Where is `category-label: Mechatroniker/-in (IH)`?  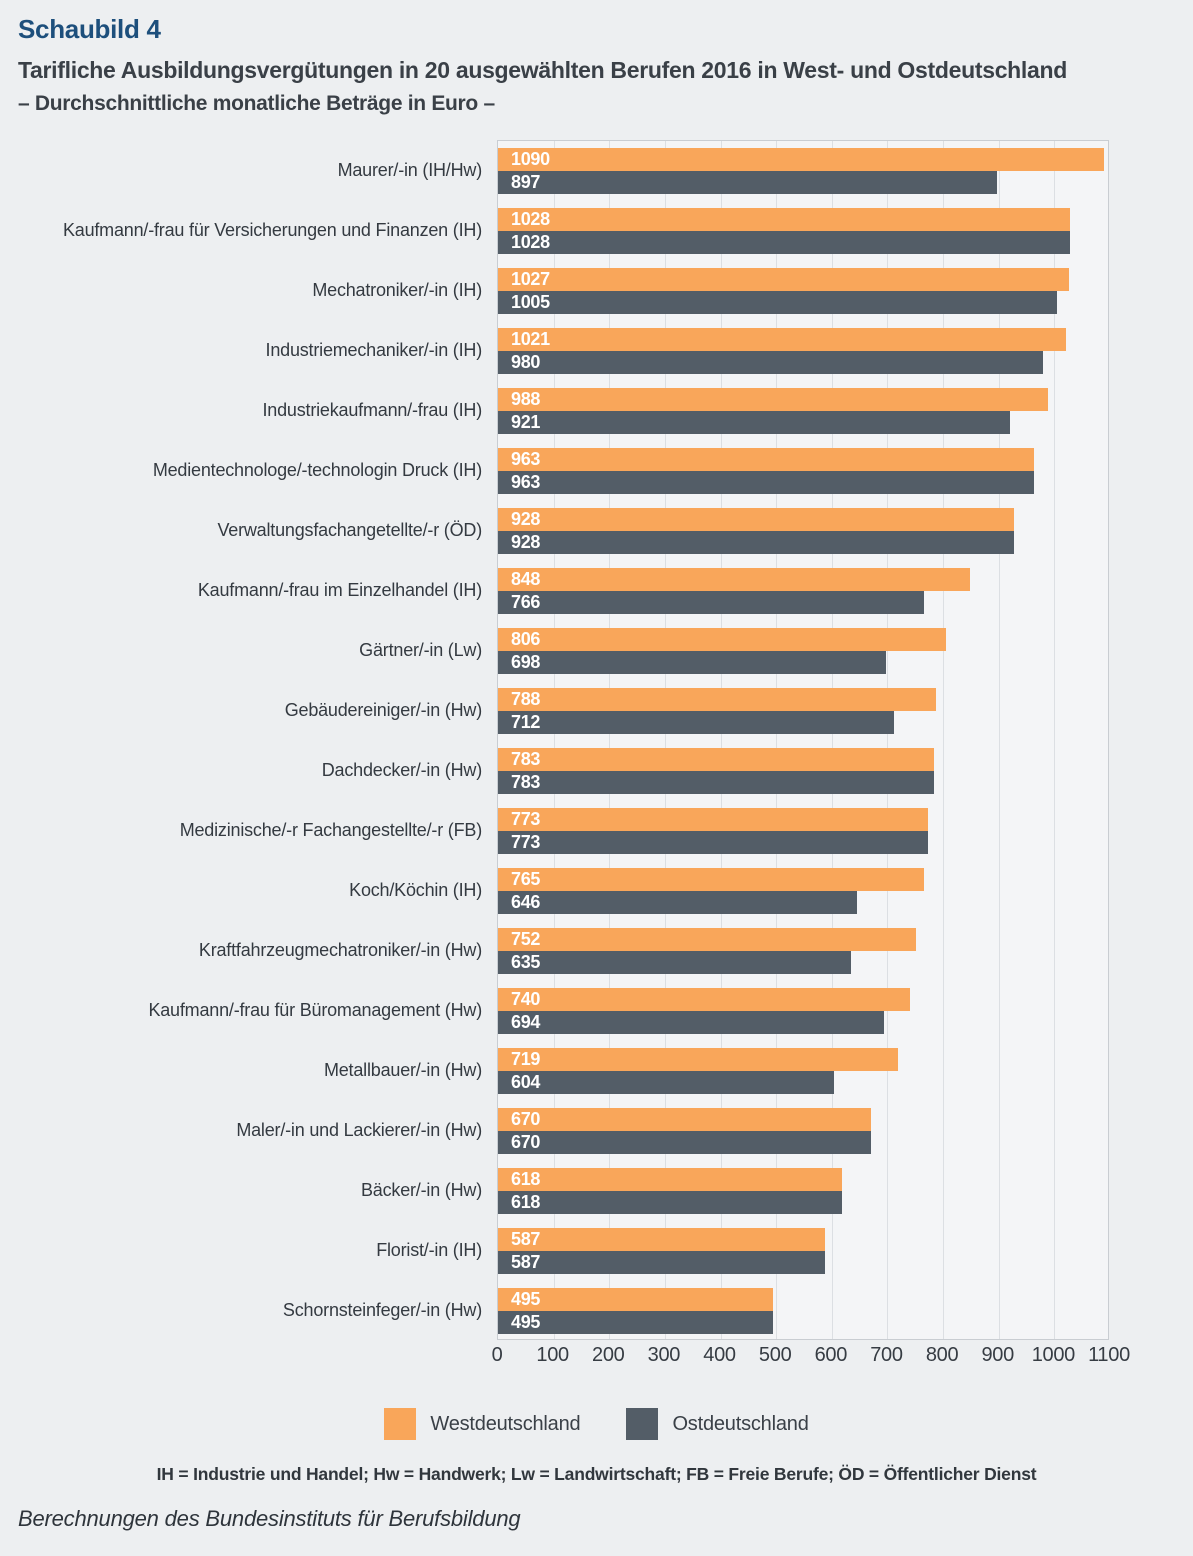
category-label: Mechatroniker/-in (IH) is located at coordinates (397, 290).